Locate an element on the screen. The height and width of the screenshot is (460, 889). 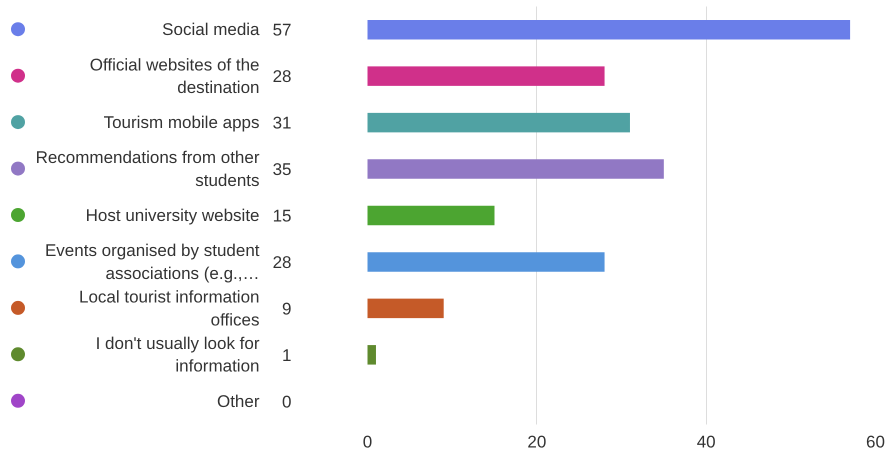
y-tick-label: Social media is located at coordinates (211, 30).